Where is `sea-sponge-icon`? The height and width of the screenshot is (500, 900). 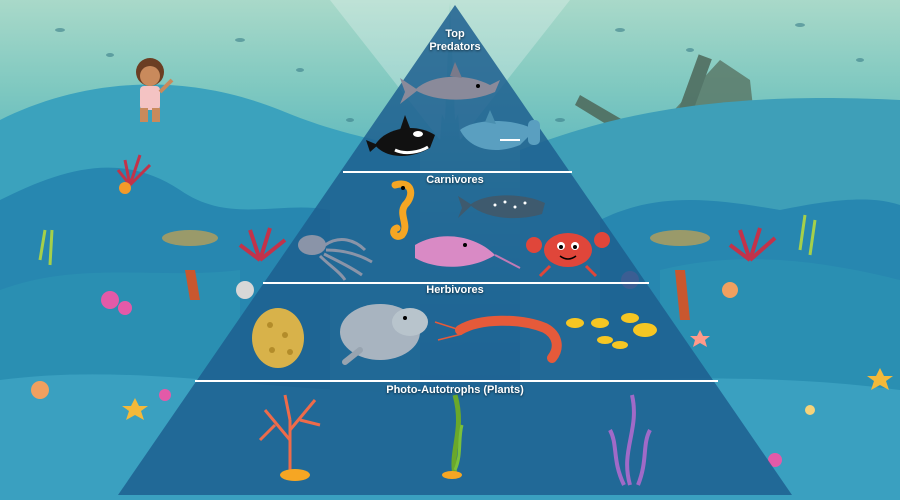
sea-sponge-icon is located at coordinates (278, 338).